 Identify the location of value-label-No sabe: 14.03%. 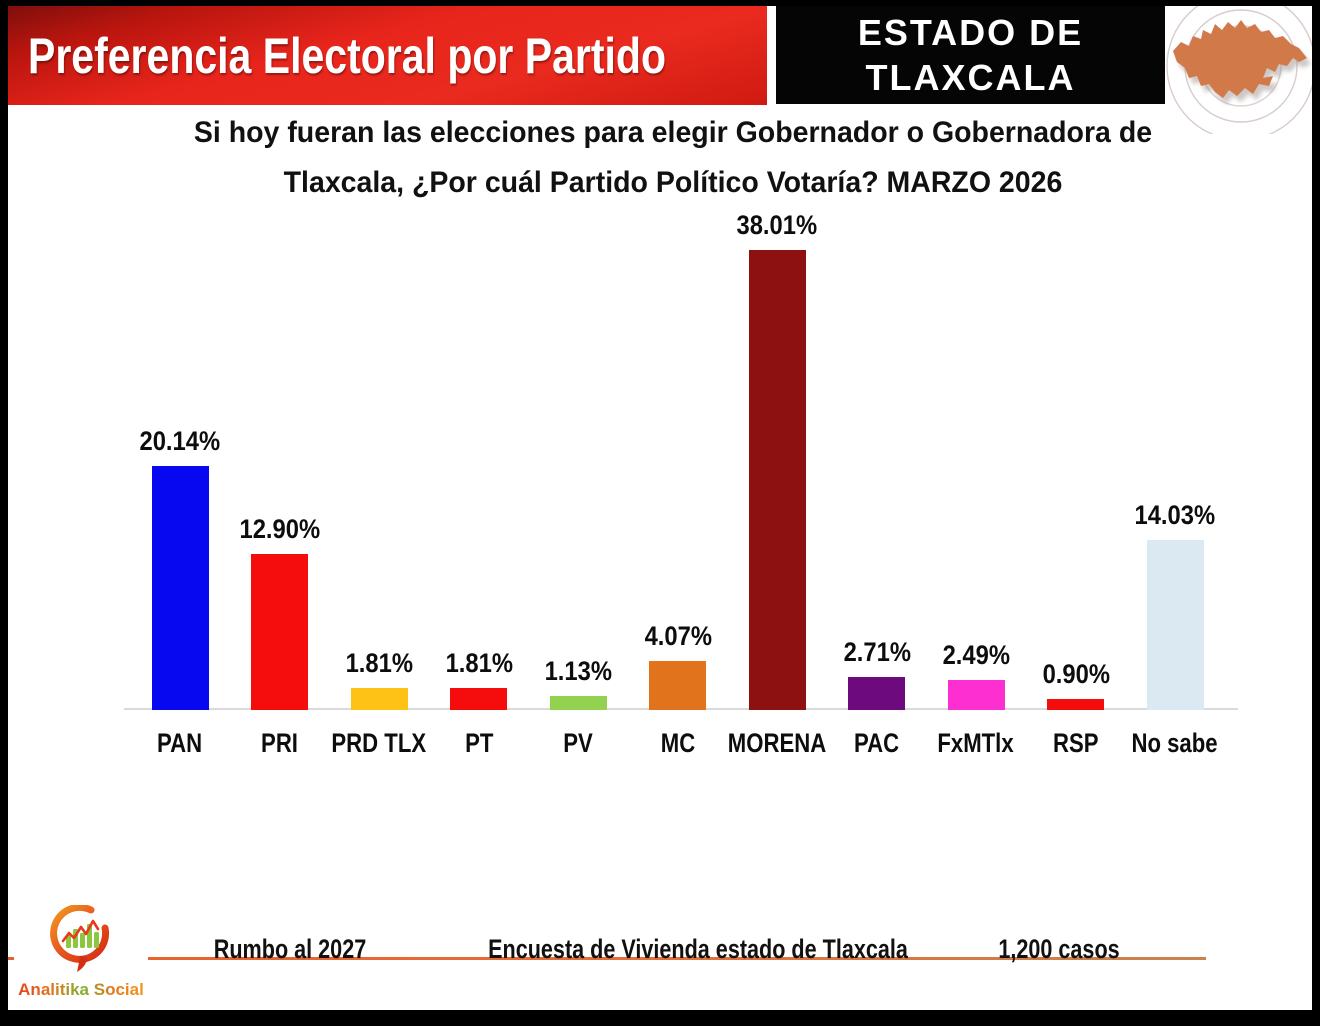
(1175, 515).